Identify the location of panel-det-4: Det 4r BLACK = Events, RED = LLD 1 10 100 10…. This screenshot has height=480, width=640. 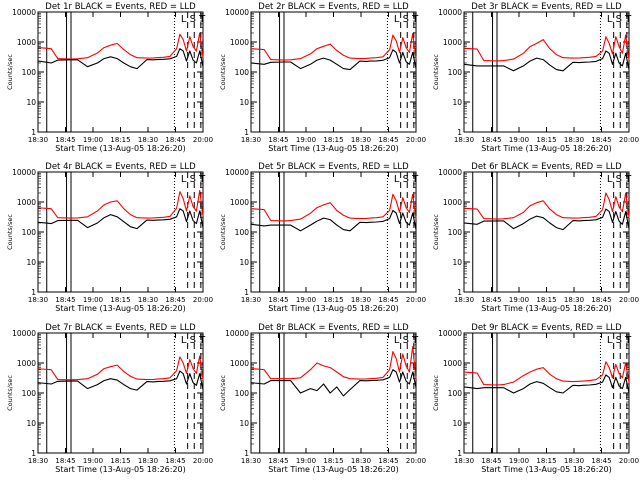
(109, 237).